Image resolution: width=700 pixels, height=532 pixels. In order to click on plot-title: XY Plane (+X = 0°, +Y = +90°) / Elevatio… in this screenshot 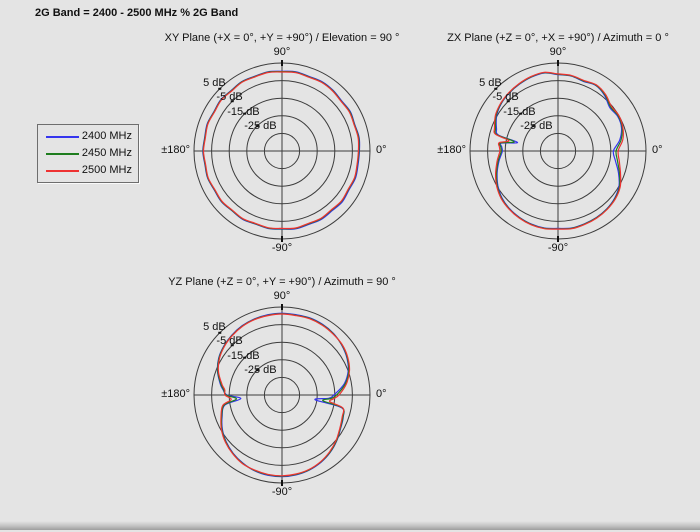, I will do `click(282, 38)`.